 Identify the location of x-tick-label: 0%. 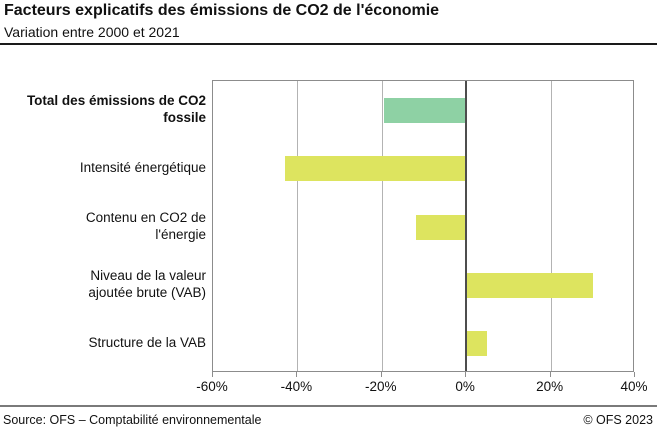
(465, 386).